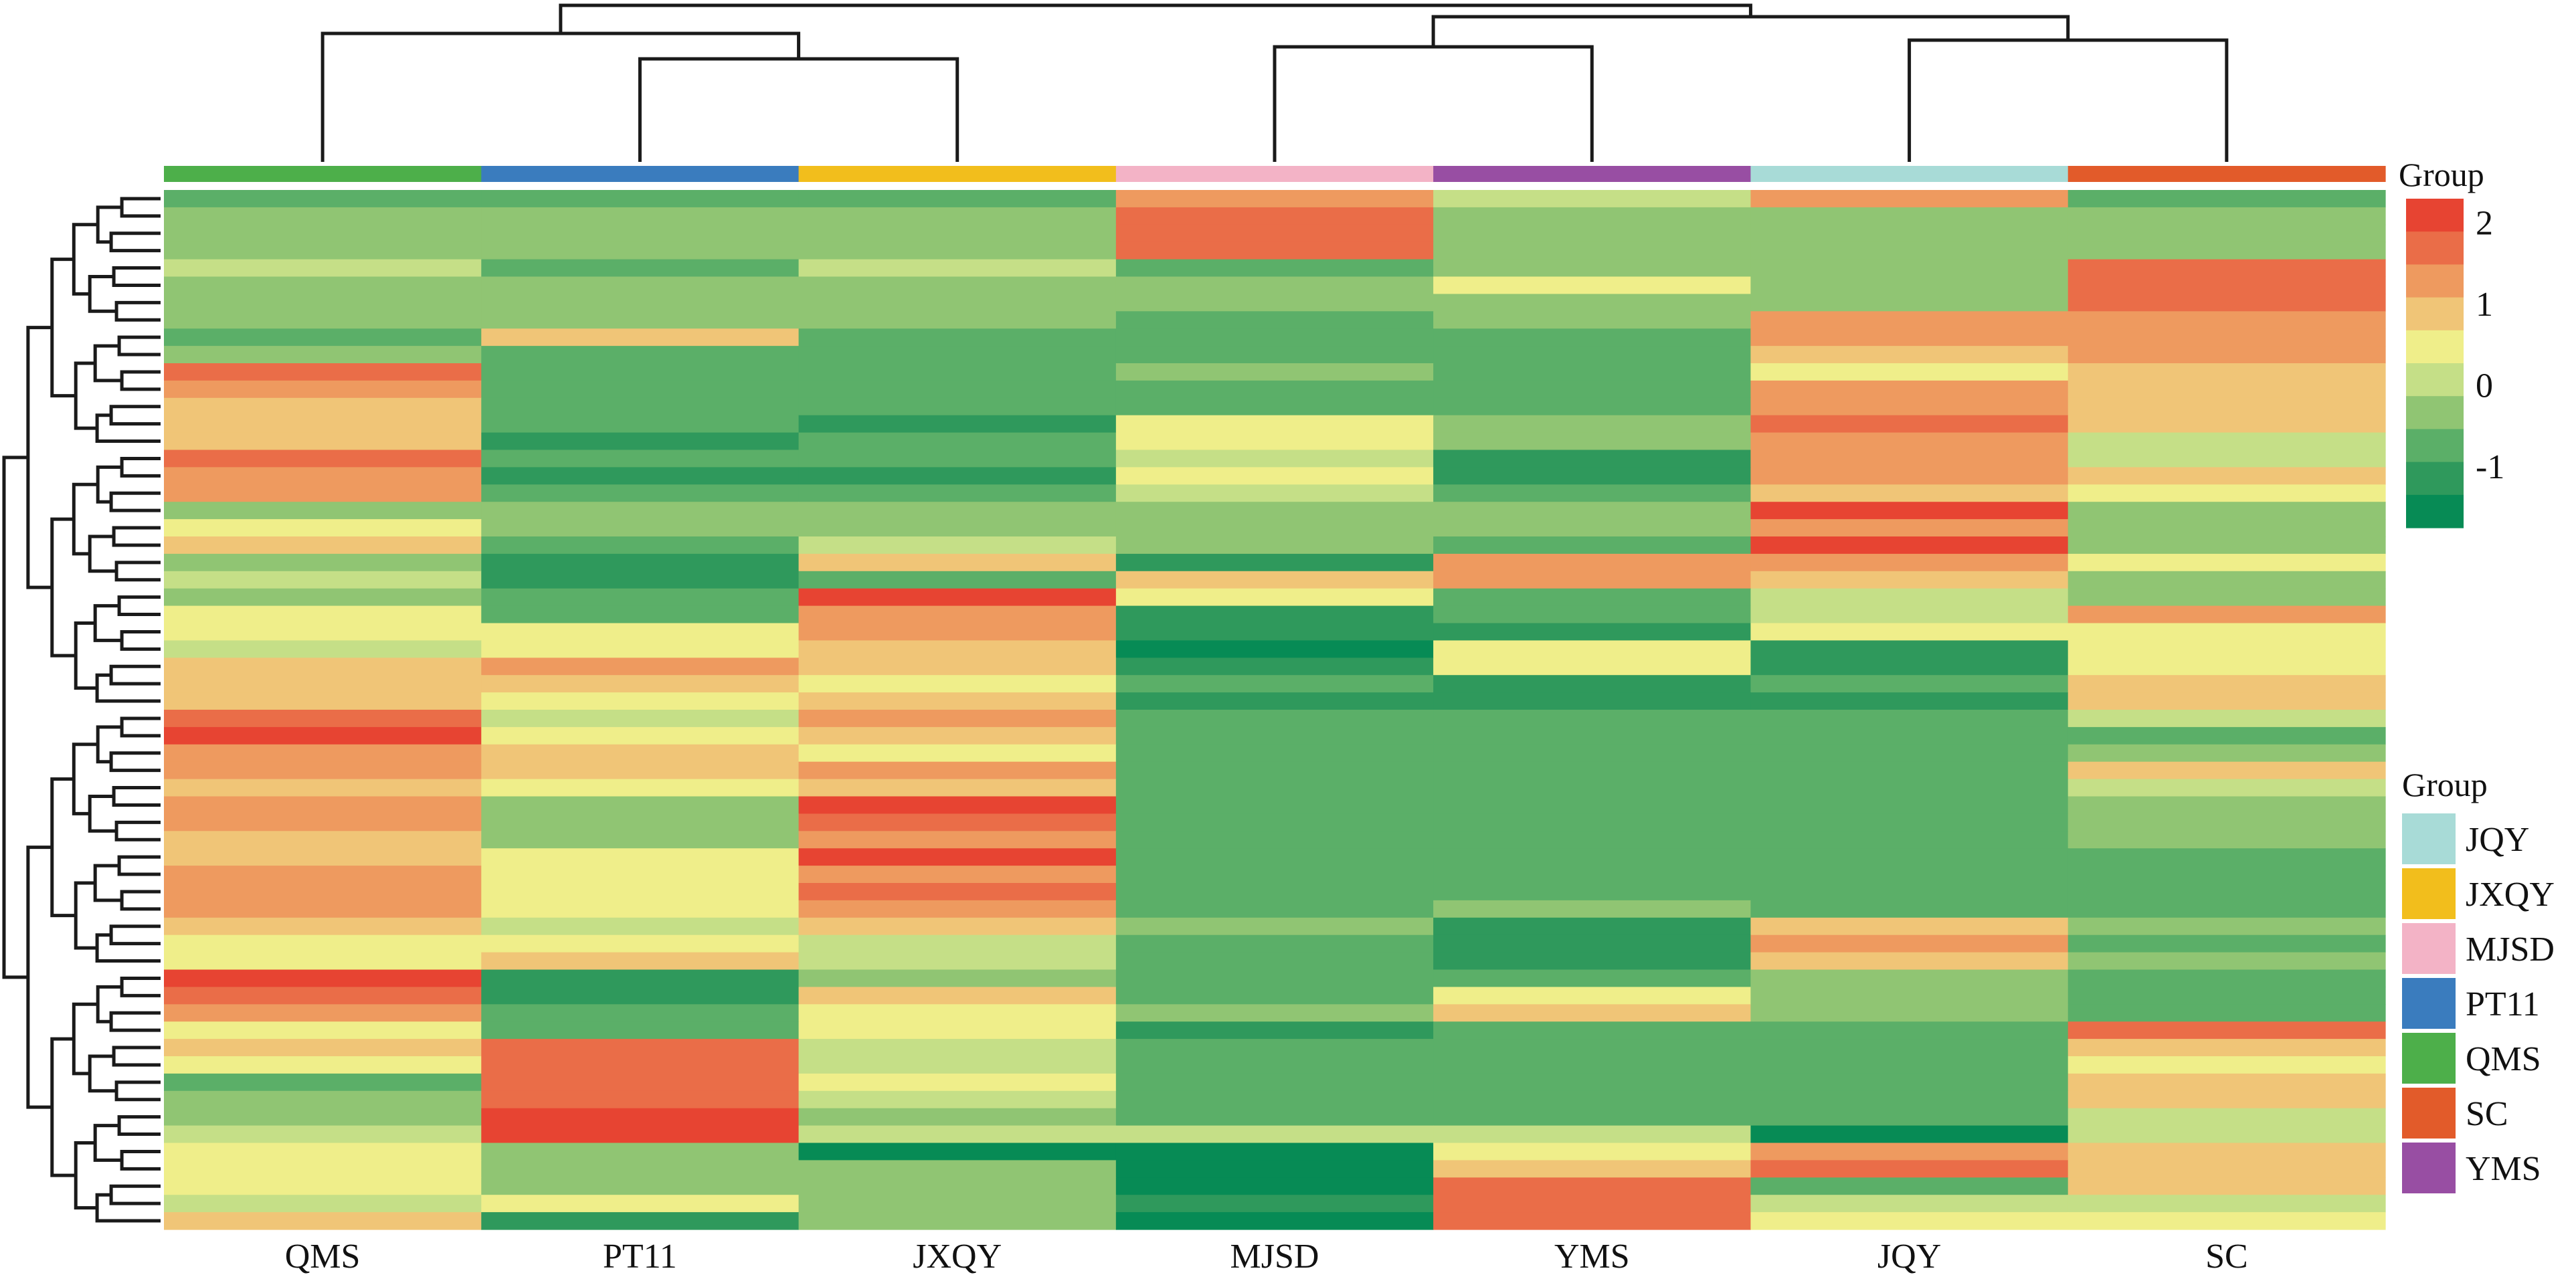 Image resolution: width=2576 pixels, height=1285 pixels. Describe the element at coordinates (2435, 347) in the screenshot. I see `color-scale-swatch` at that location.